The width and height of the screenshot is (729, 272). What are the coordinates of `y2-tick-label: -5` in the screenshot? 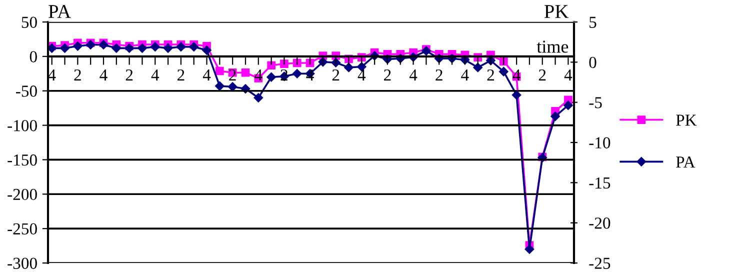 It's located at (595, 102).